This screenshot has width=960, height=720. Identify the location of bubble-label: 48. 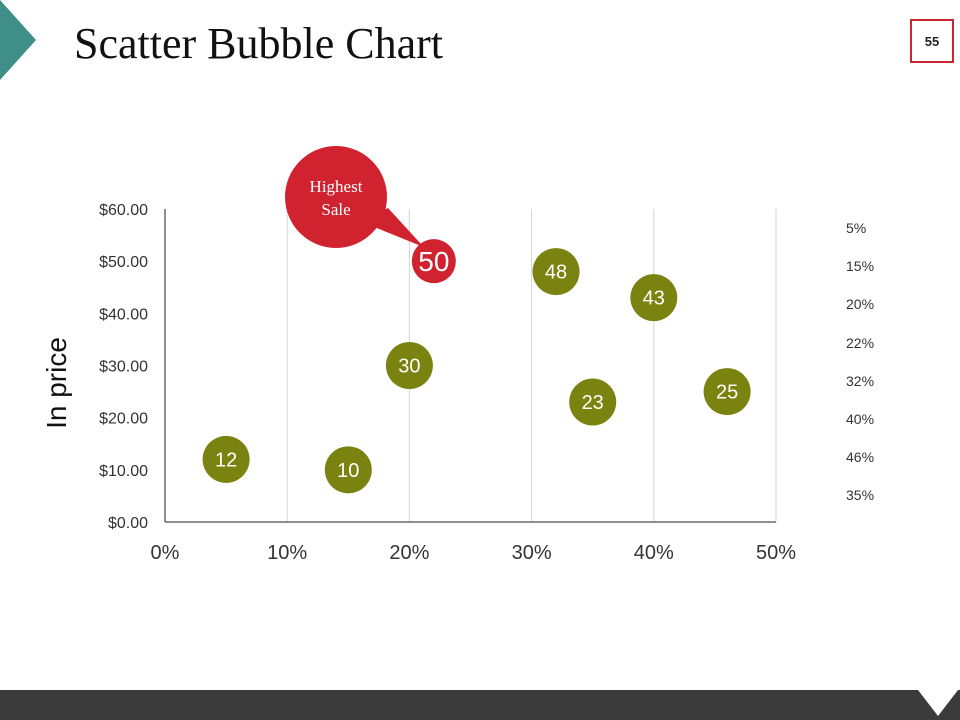
(556, 273).